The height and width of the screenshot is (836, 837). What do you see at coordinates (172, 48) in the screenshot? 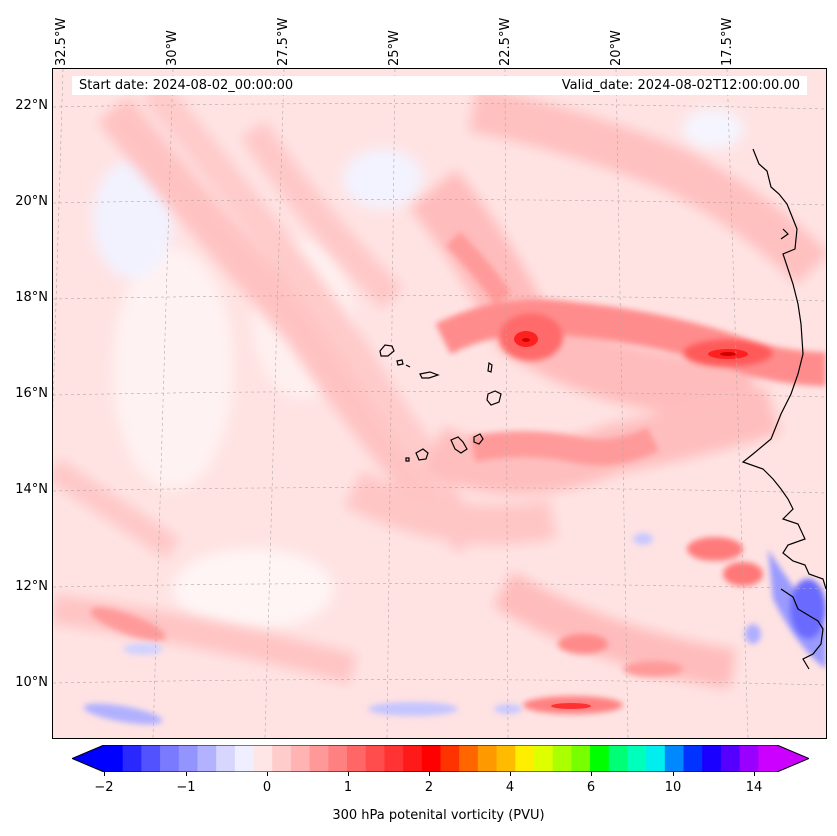
I see `lon-label-30w: 30°W` at bounding box center [172, 48].